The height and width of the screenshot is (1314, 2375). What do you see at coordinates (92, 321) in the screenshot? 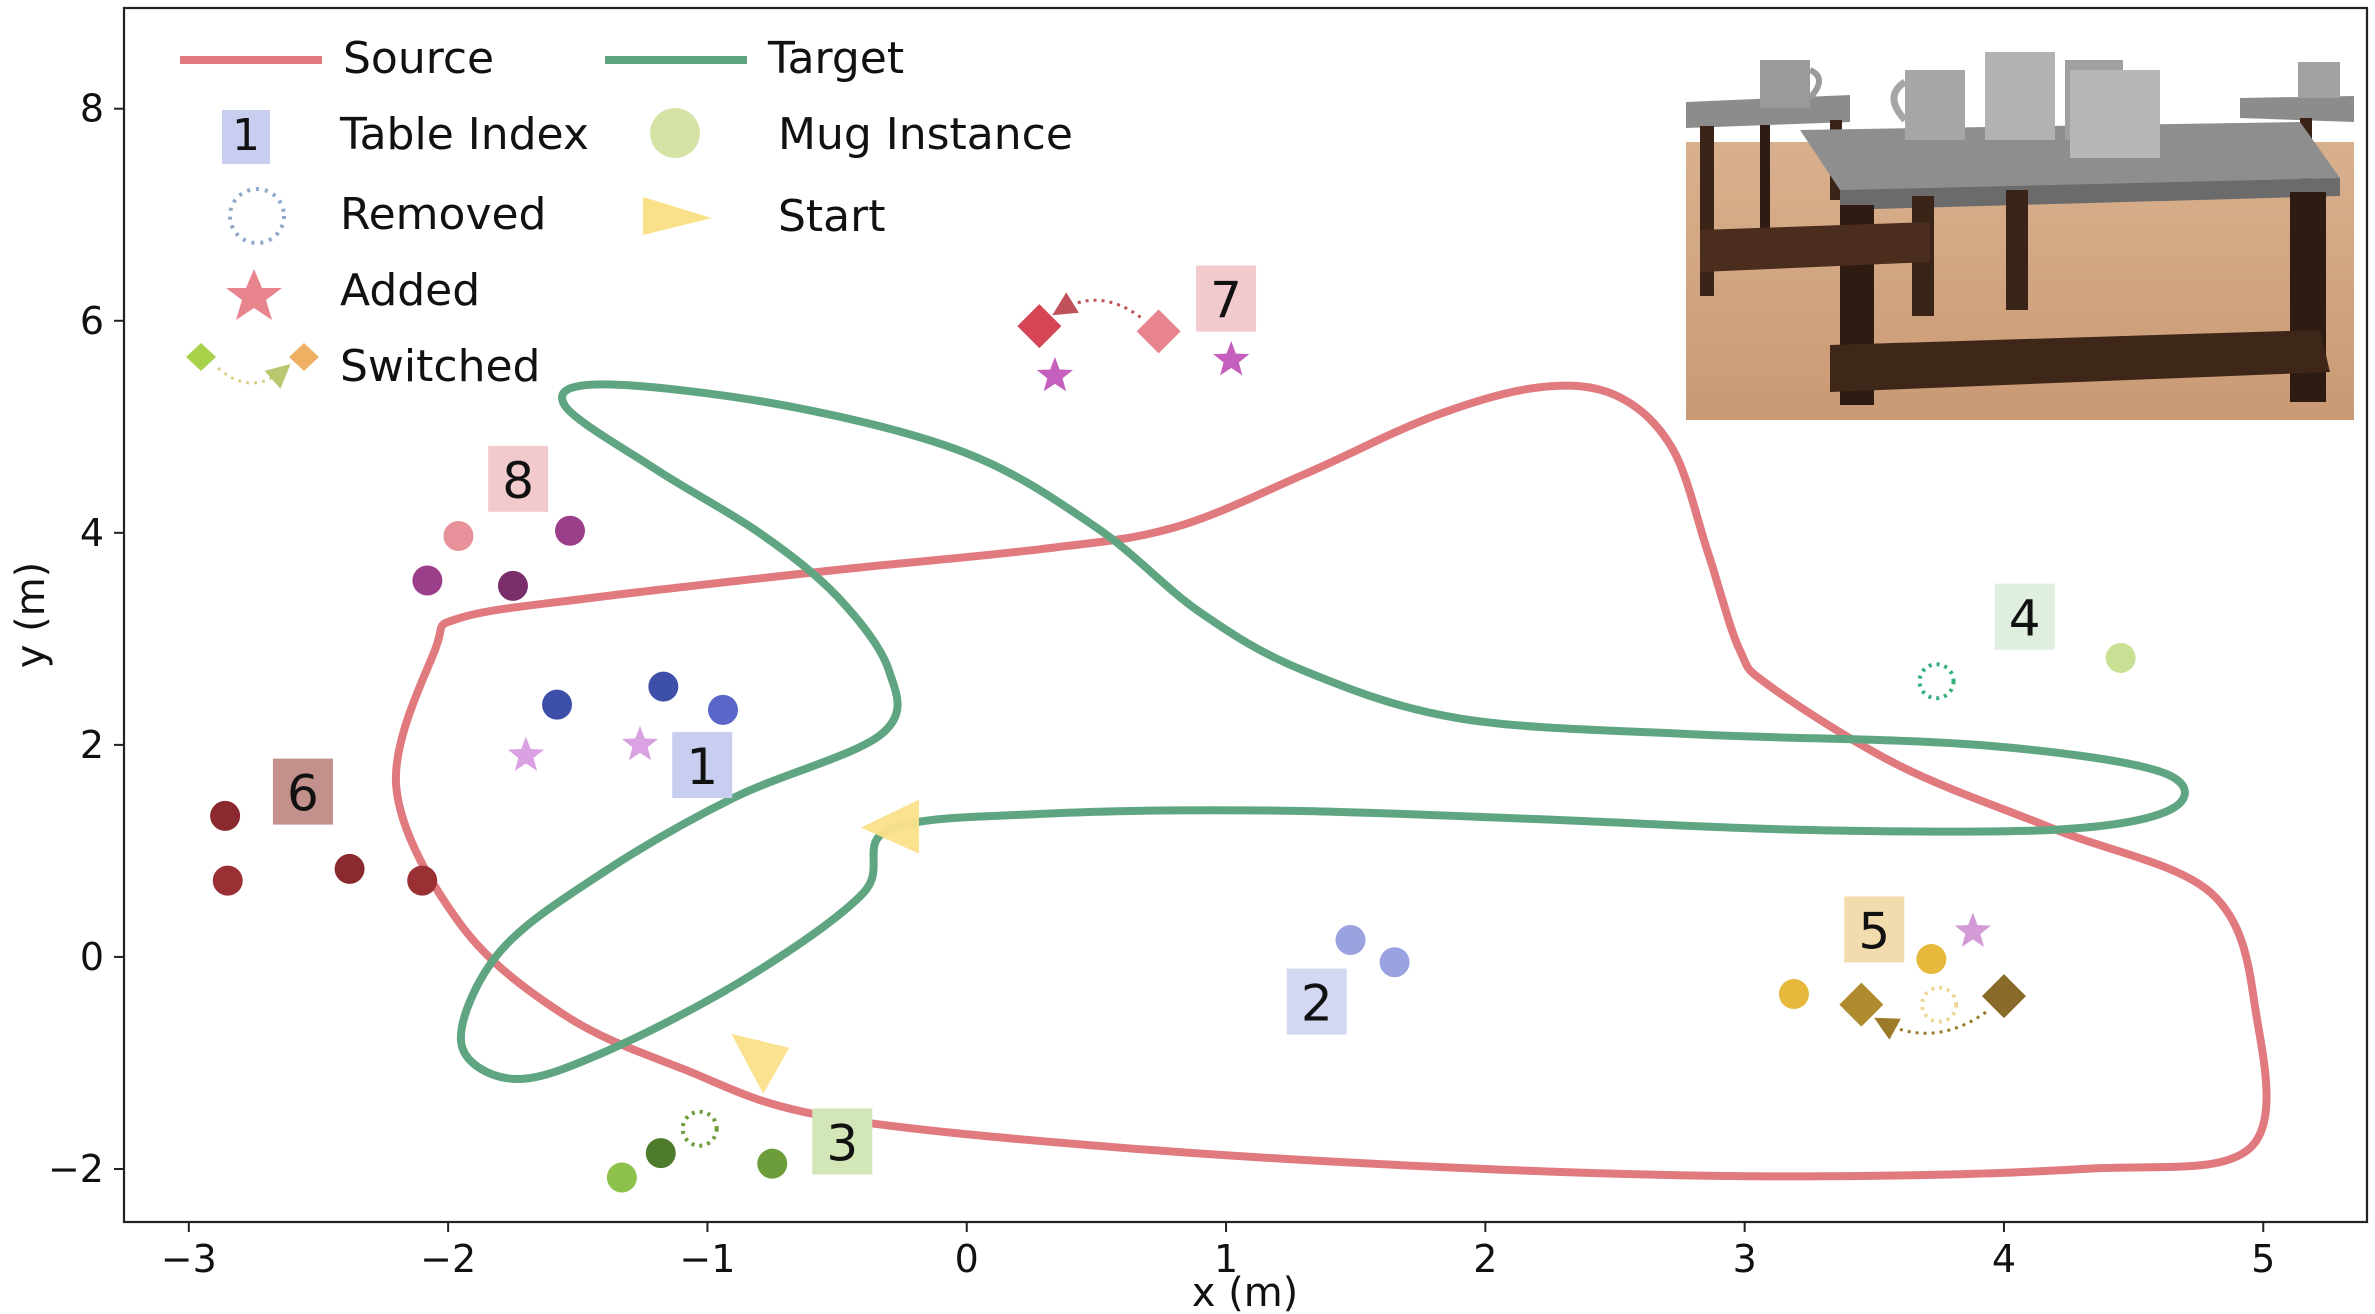
I see `y-tick-label: 6` at bounding box center [92, 321].